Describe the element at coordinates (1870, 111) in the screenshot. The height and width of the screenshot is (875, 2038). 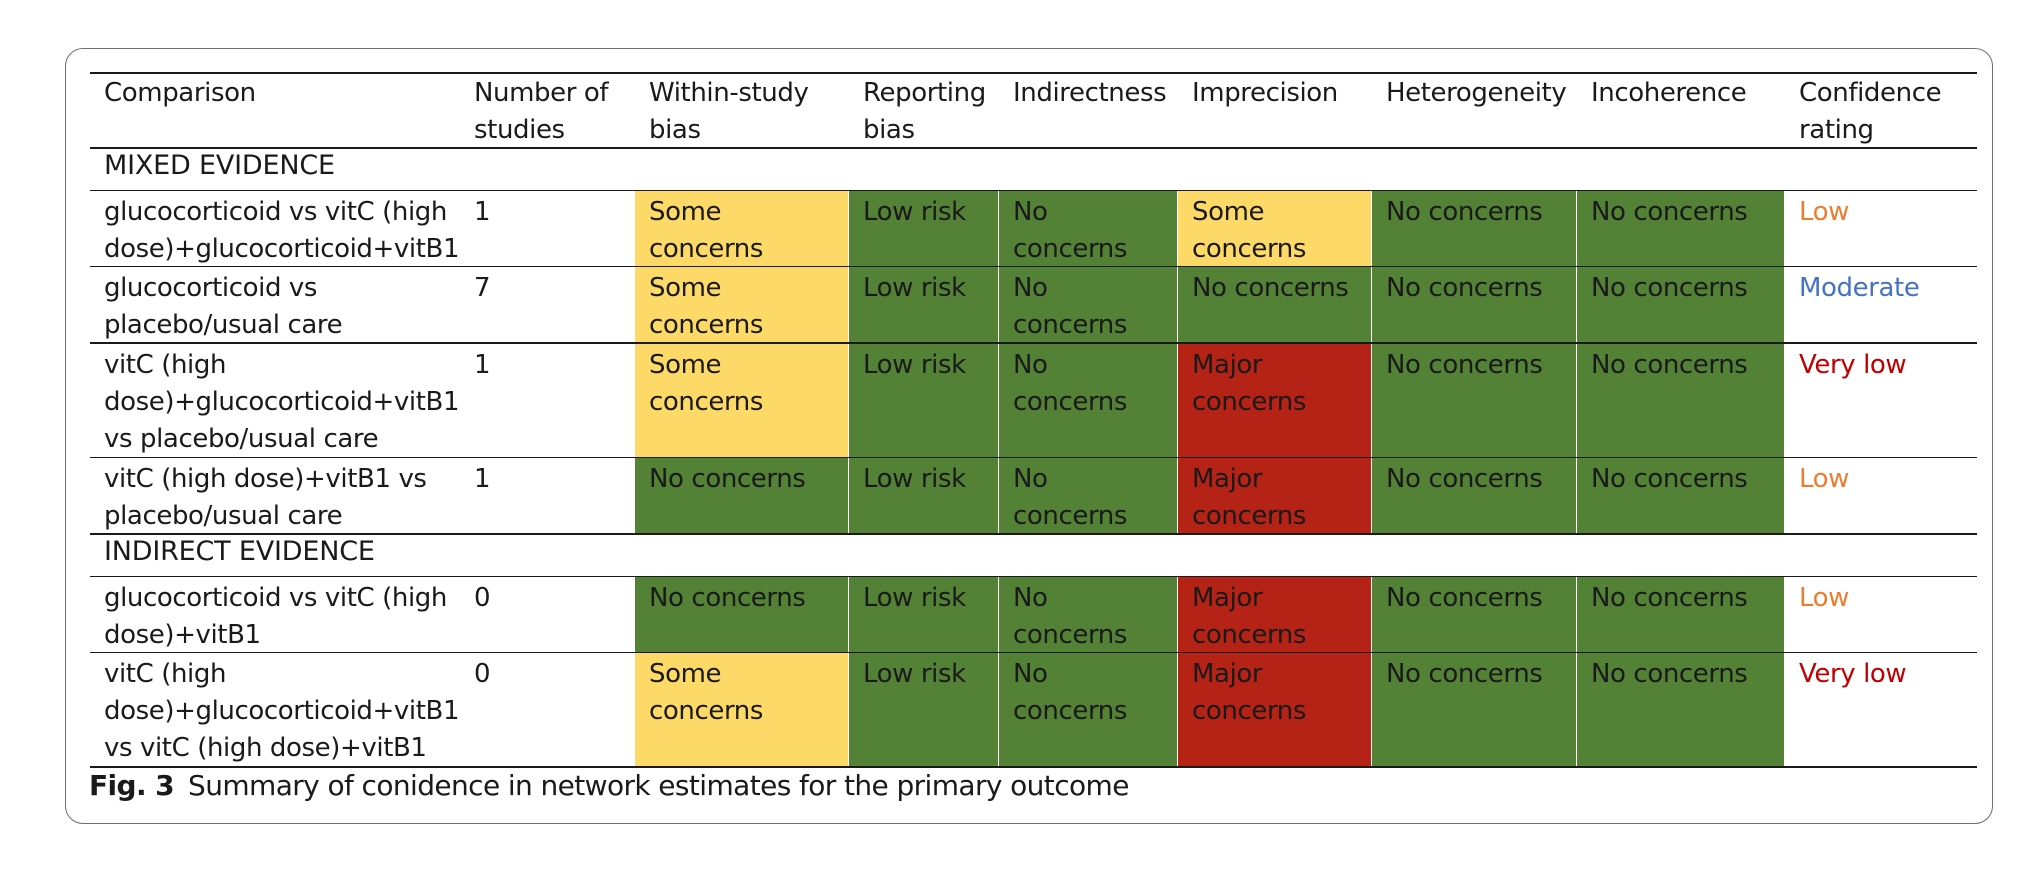
I see `header-confidence-rating: Confidence rating` at that location.